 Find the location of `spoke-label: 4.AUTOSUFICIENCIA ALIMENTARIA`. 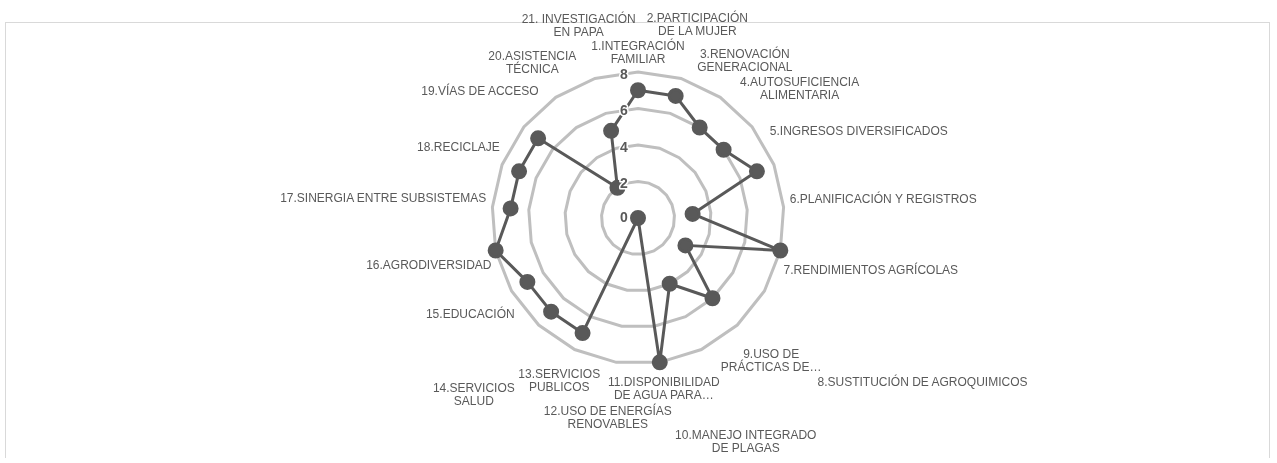

spoke-label: 4.AUTOSUFICIENCIA ALIMENTARIA is located at coordinates (800, 88).